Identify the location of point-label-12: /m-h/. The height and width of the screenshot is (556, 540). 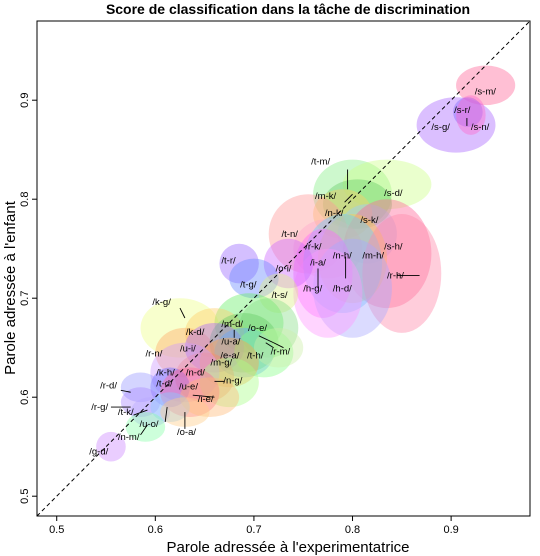
(373, 256).